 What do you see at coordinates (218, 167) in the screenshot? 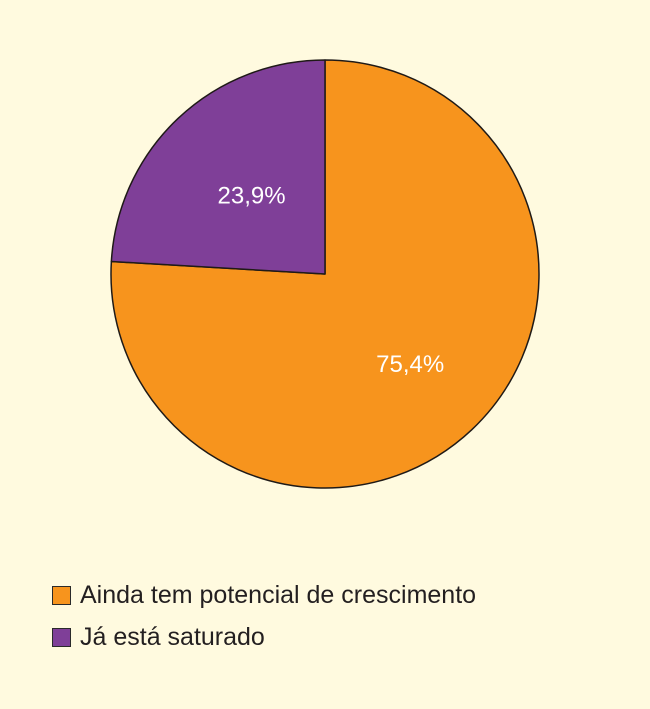
I see `pie-slice-saturated` at bounding box center [218, 167].